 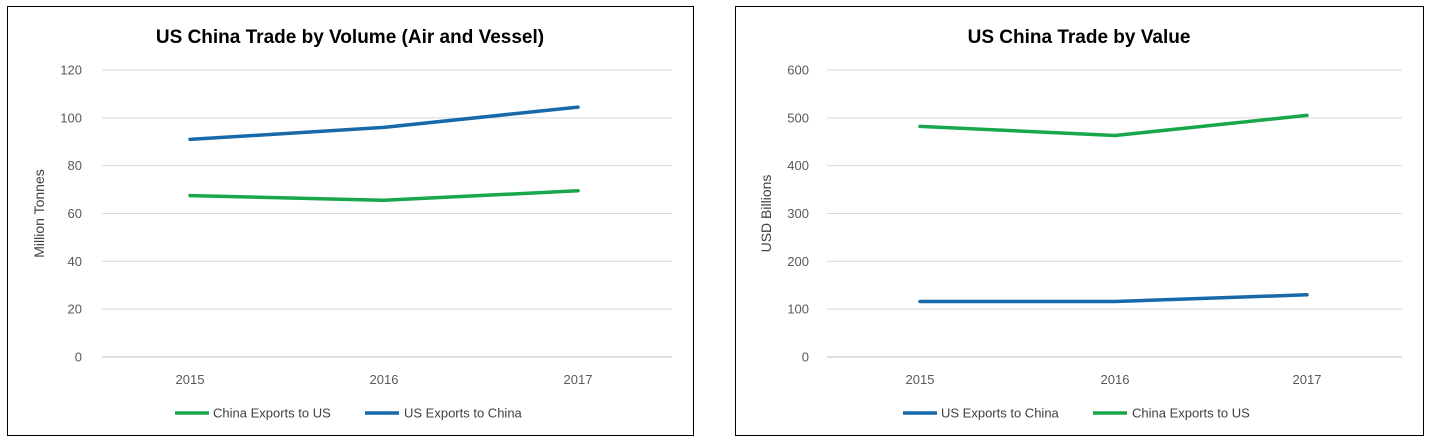 What do you see at coordinates (766, 214) in the screenshot?
I see `y-axis-label: USD Billions` at bounding box center [766, 214].